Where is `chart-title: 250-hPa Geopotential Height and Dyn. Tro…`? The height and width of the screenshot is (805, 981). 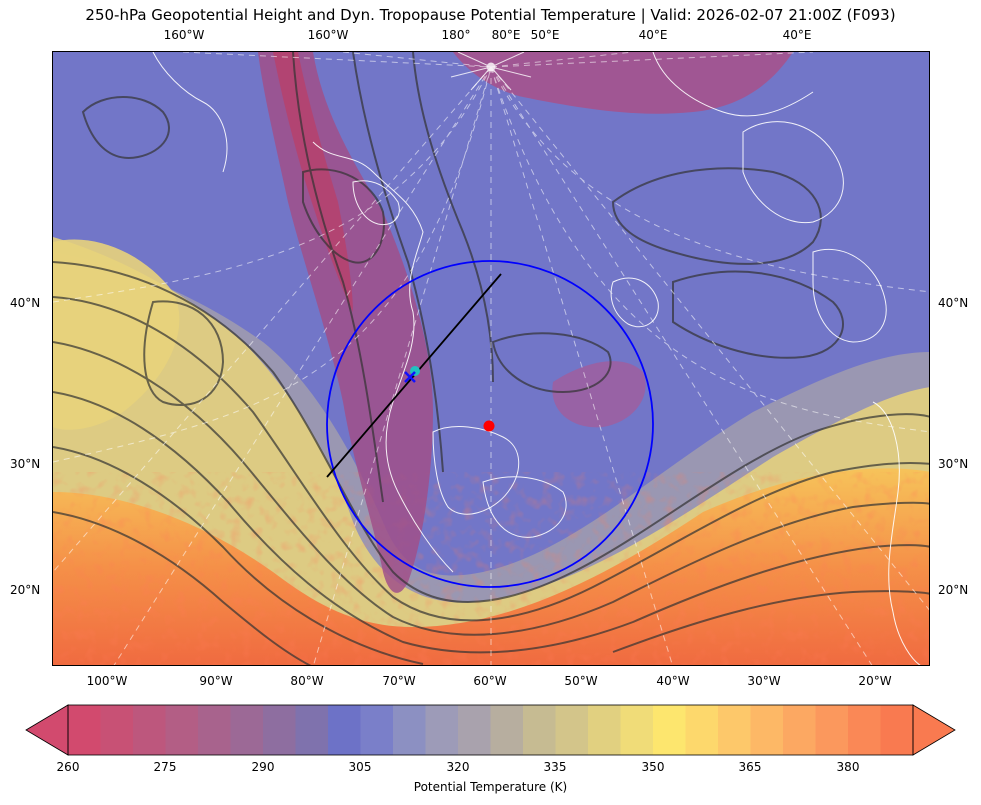
chart-title: 250-hPa Geopotential Height and Dyn. Tro… is located at coordinates (490, 15).